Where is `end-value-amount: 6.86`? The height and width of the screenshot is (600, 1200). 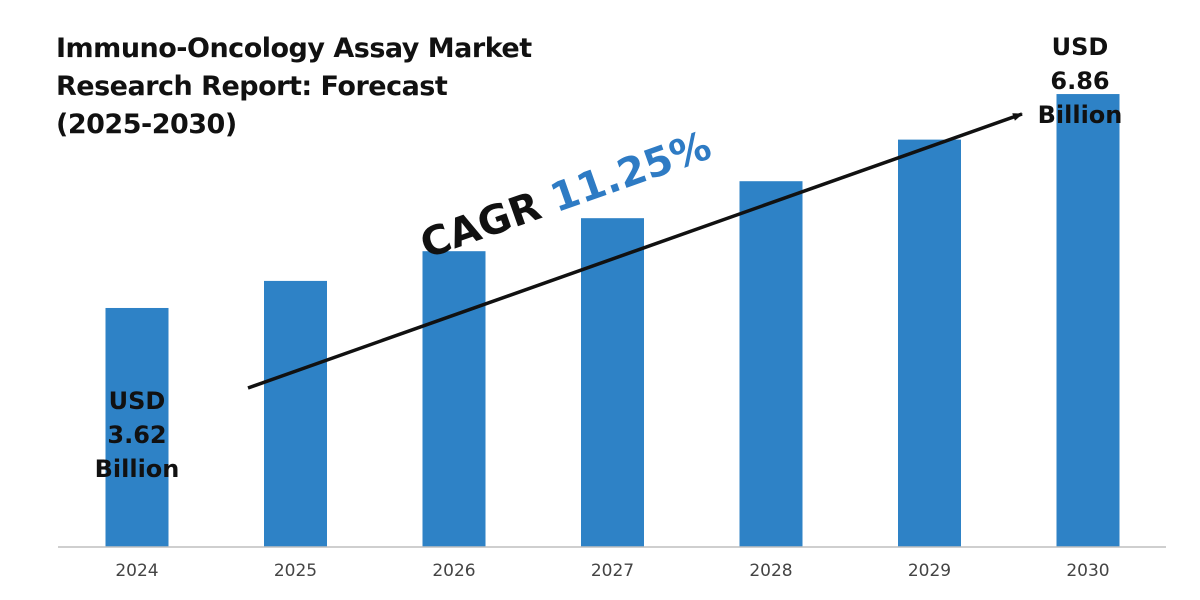 end-value-amount: 6.86 is located at coordinates (1080, 81).